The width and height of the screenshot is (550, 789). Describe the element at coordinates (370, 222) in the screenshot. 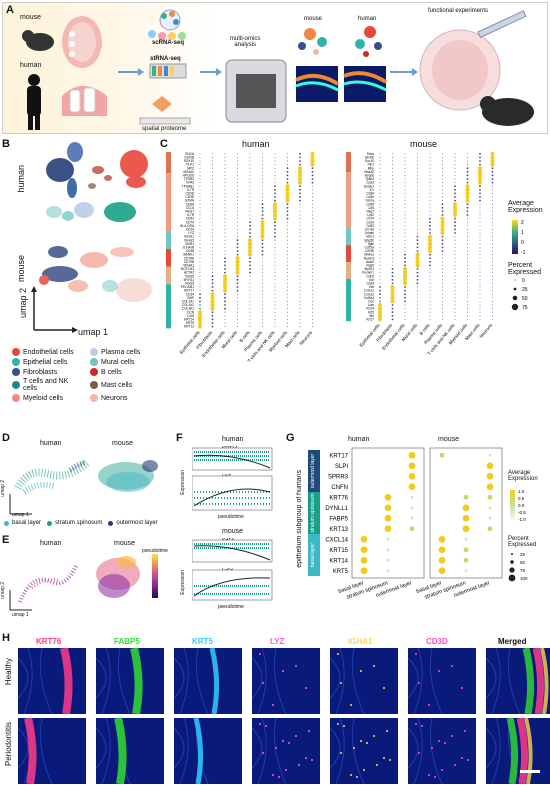

I see `c-gene-label: Cd14` at that location.